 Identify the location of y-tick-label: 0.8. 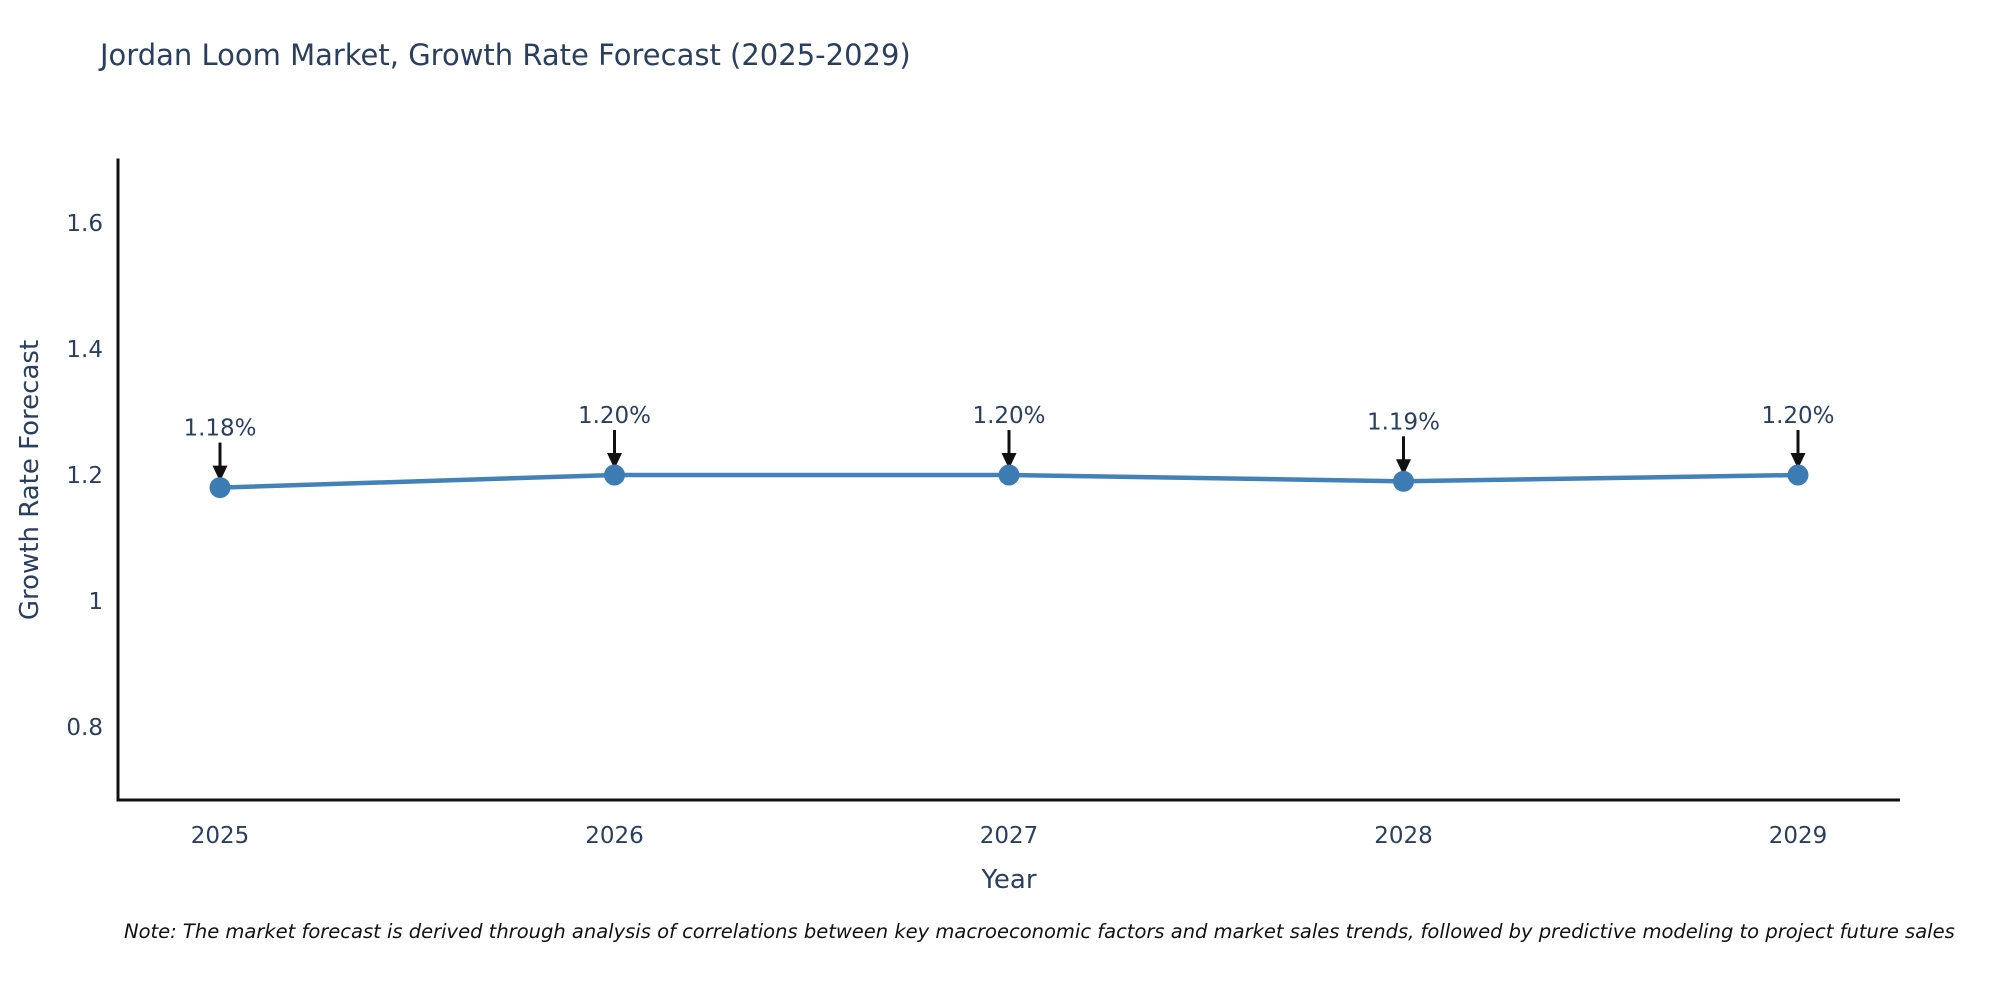
(84, 728).